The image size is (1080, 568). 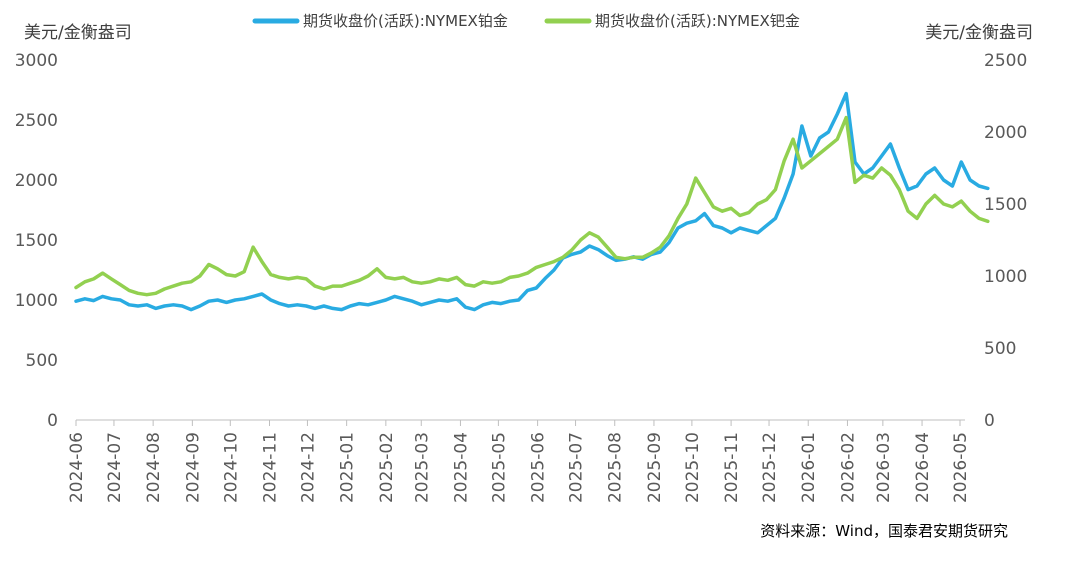 I want to click on left-tick-label: 2500, so click(x=36, y=121).